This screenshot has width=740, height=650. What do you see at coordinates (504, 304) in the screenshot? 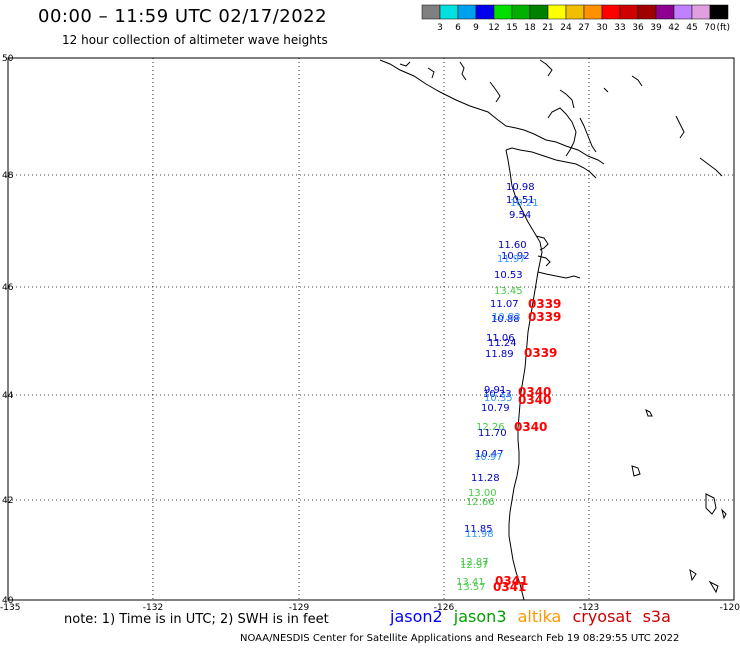
I see `swh-label: 11.07` at bounding box center [504, 304].